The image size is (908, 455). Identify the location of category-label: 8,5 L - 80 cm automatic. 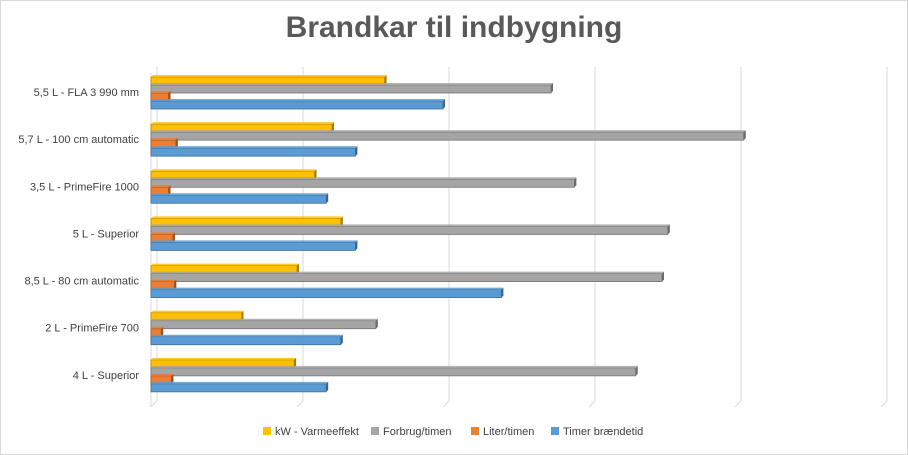
(81, 282).